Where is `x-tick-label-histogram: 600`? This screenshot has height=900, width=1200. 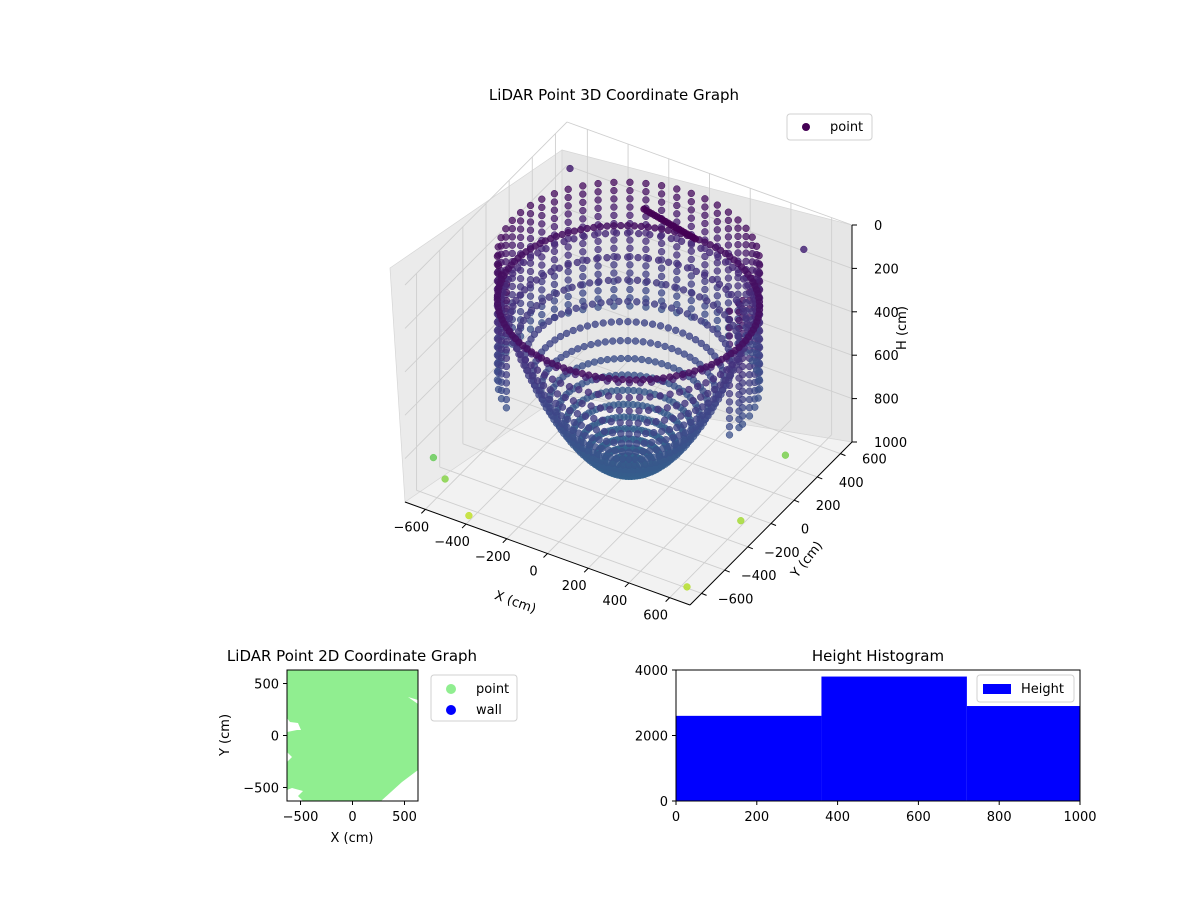 x-tick-label-histogram: 600 is located at coordinates (918, 817).